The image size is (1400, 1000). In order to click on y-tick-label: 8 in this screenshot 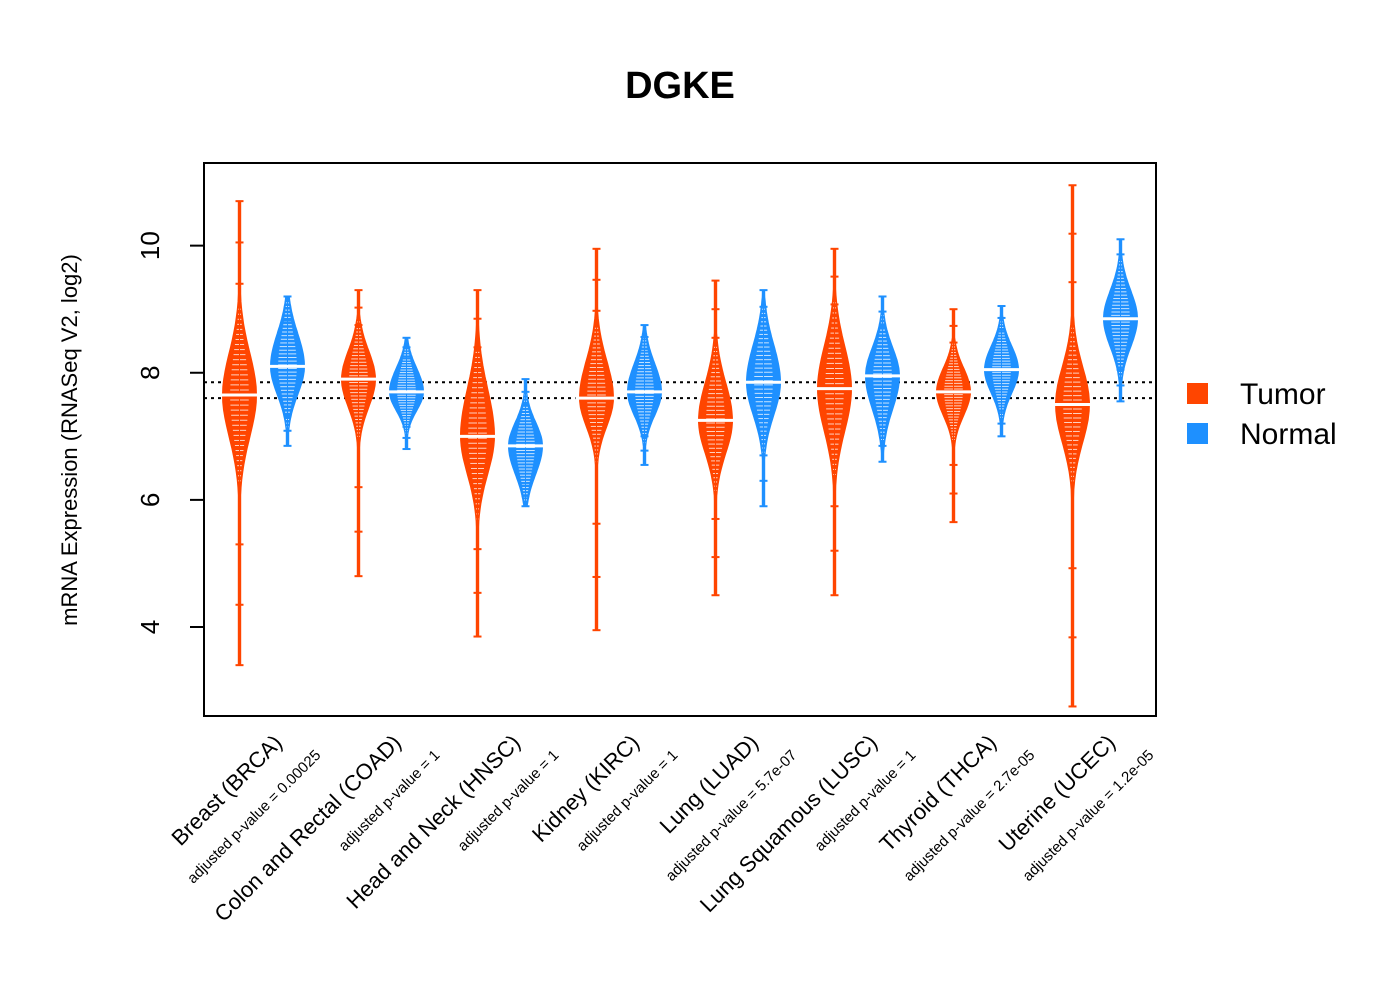, I will do `click(150, 373)`.